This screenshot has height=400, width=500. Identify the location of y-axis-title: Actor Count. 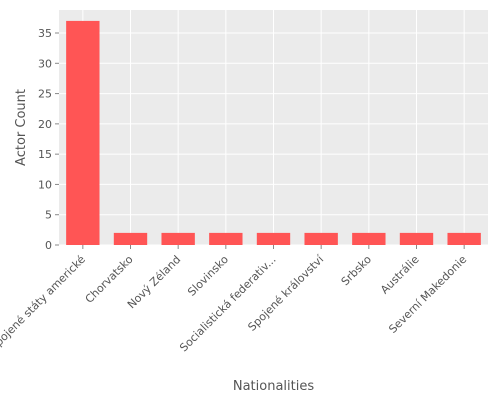
(21, 127).